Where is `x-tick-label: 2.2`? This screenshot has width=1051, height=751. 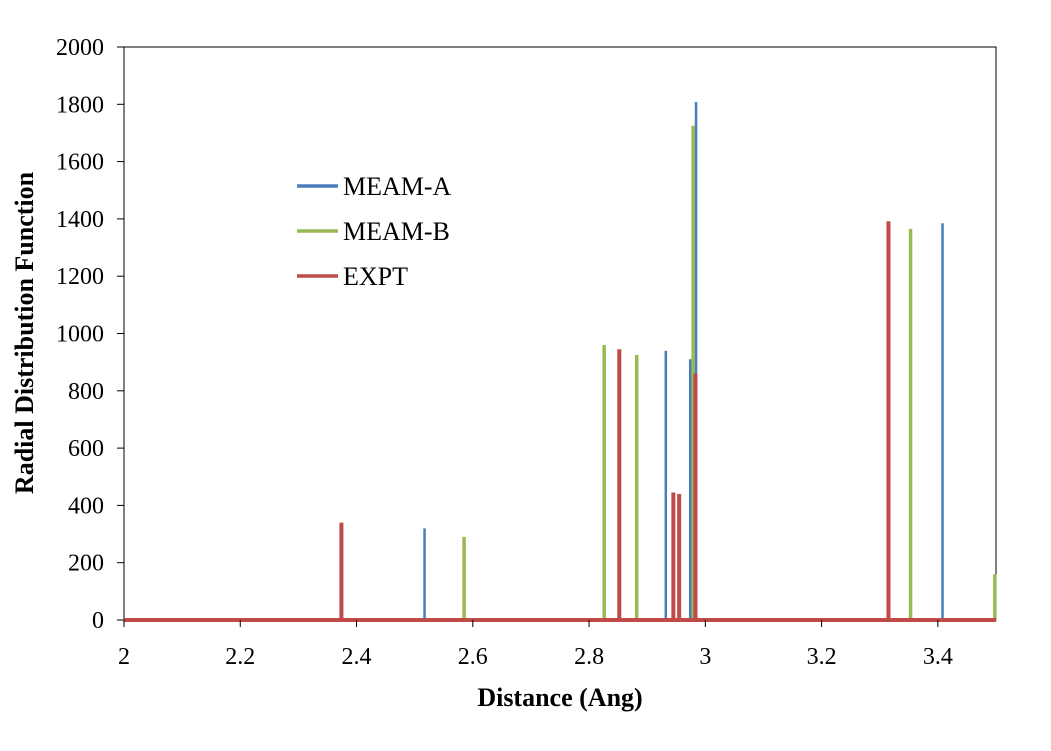
x-tick-label: 2.2 is located at coordinates (240, 657).